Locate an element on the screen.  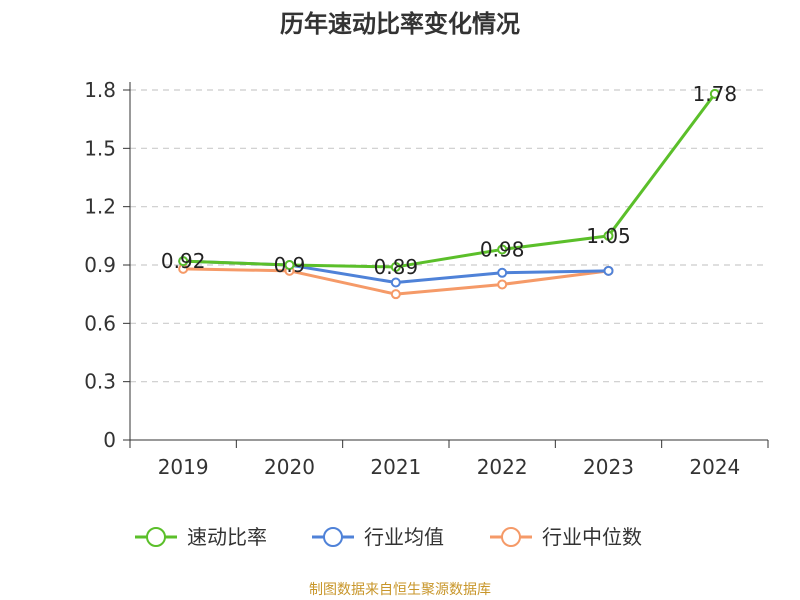
data-label: 0.98 is located at coordinates (502, 249).